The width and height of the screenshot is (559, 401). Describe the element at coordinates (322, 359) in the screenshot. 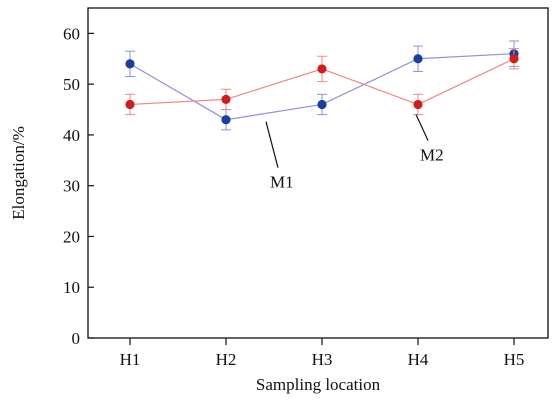

I see `x-tick-label: H3` at that location.